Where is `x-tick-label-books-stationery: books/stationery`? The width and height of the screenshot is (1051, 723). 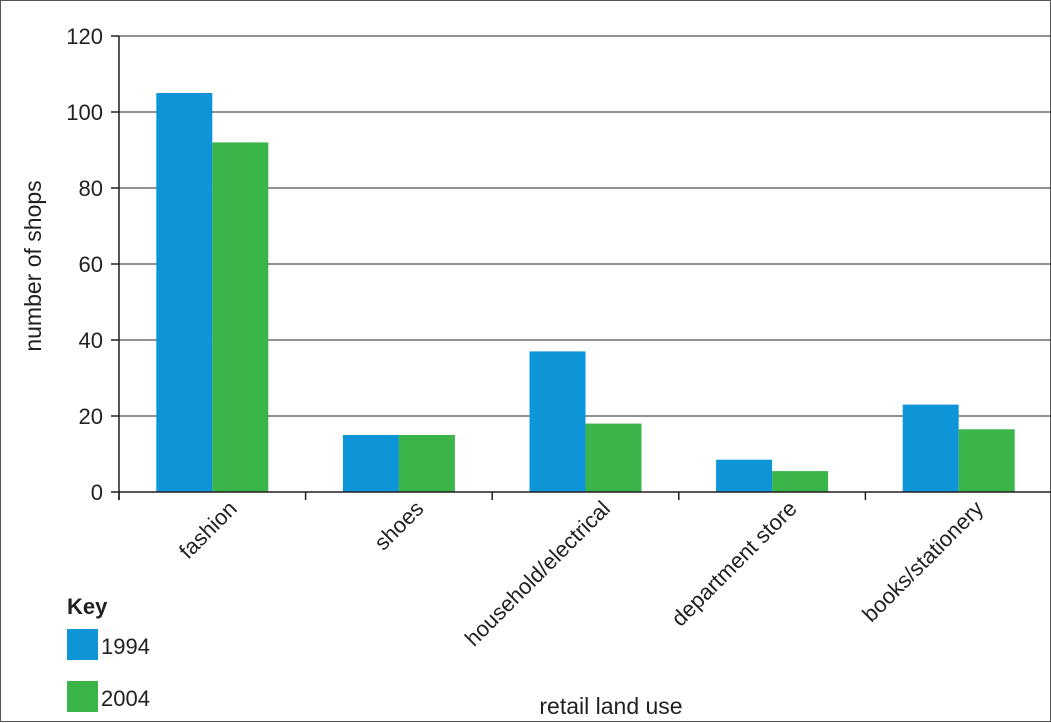 x-tick-label-books-stationery: books/stationery is located at coordinates (922, 561).